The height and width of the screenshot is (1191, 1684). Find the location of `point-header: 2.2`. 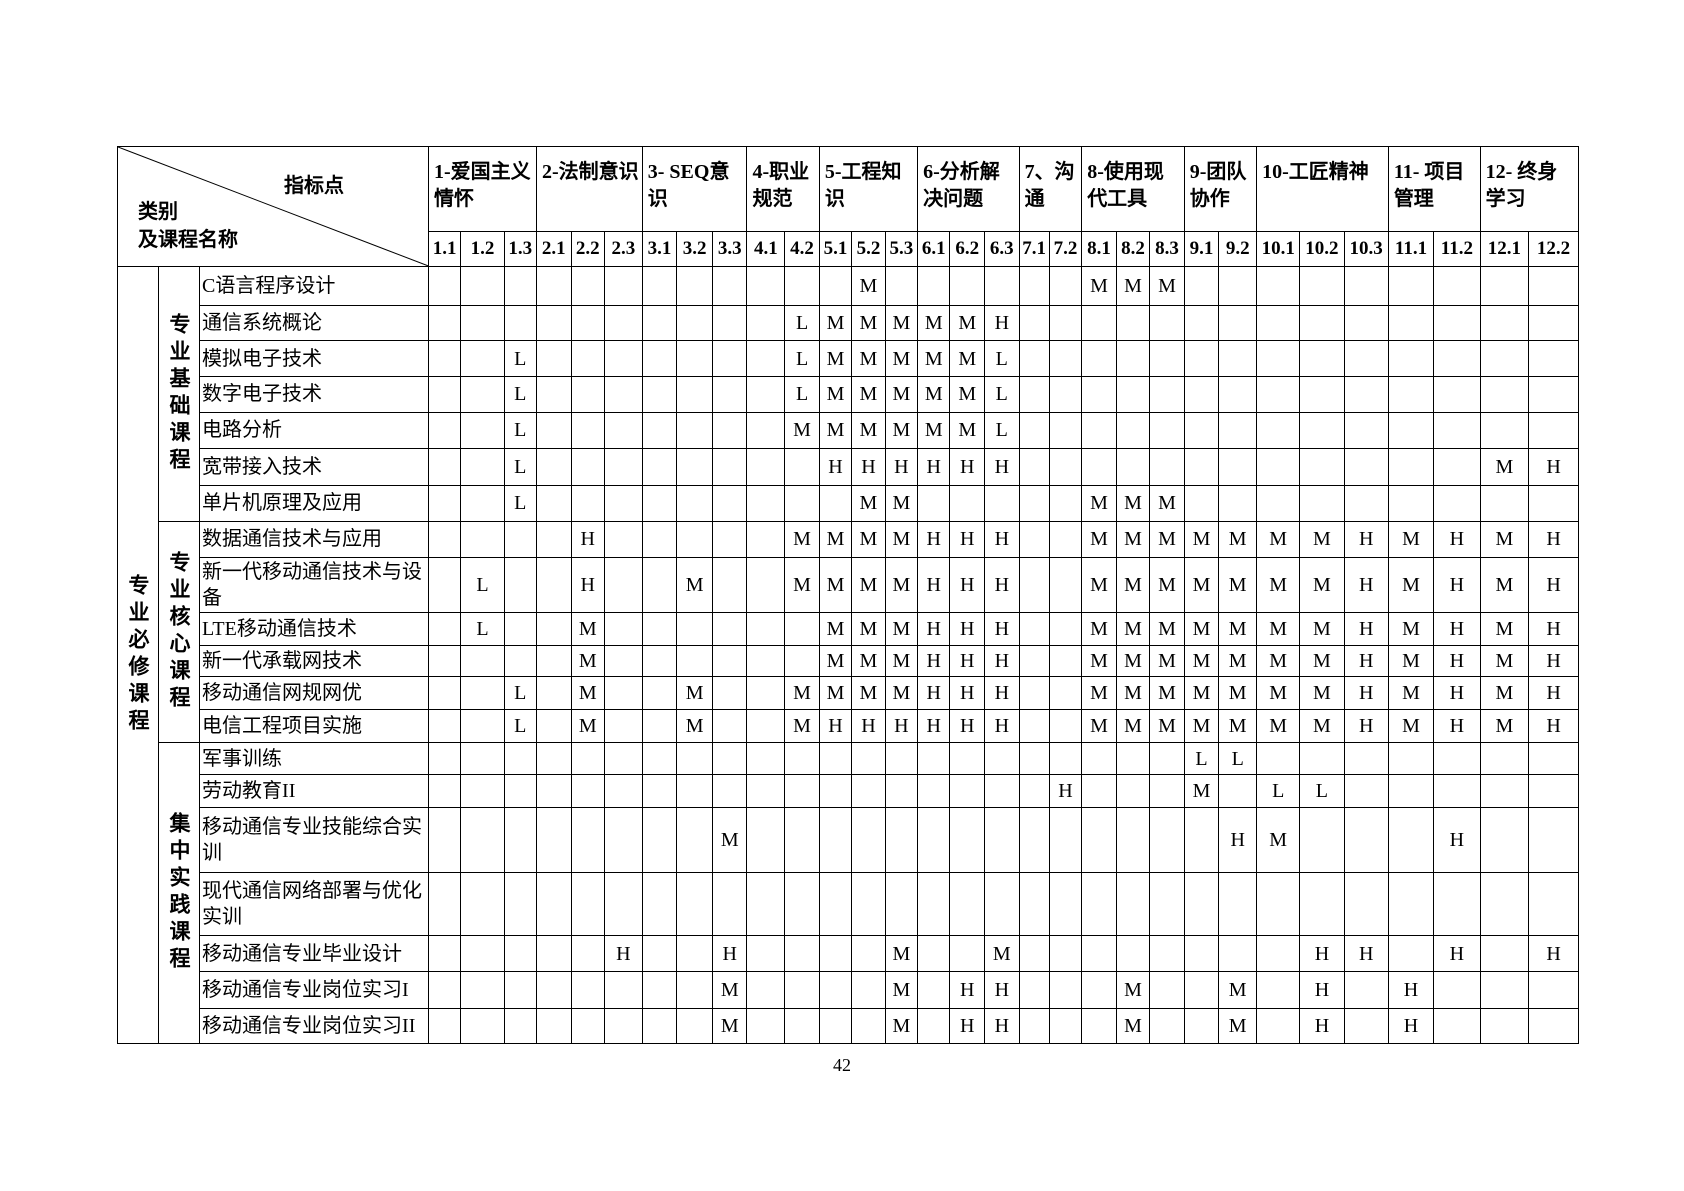

point-header: 2.2 is located at coordinates (587, 248).